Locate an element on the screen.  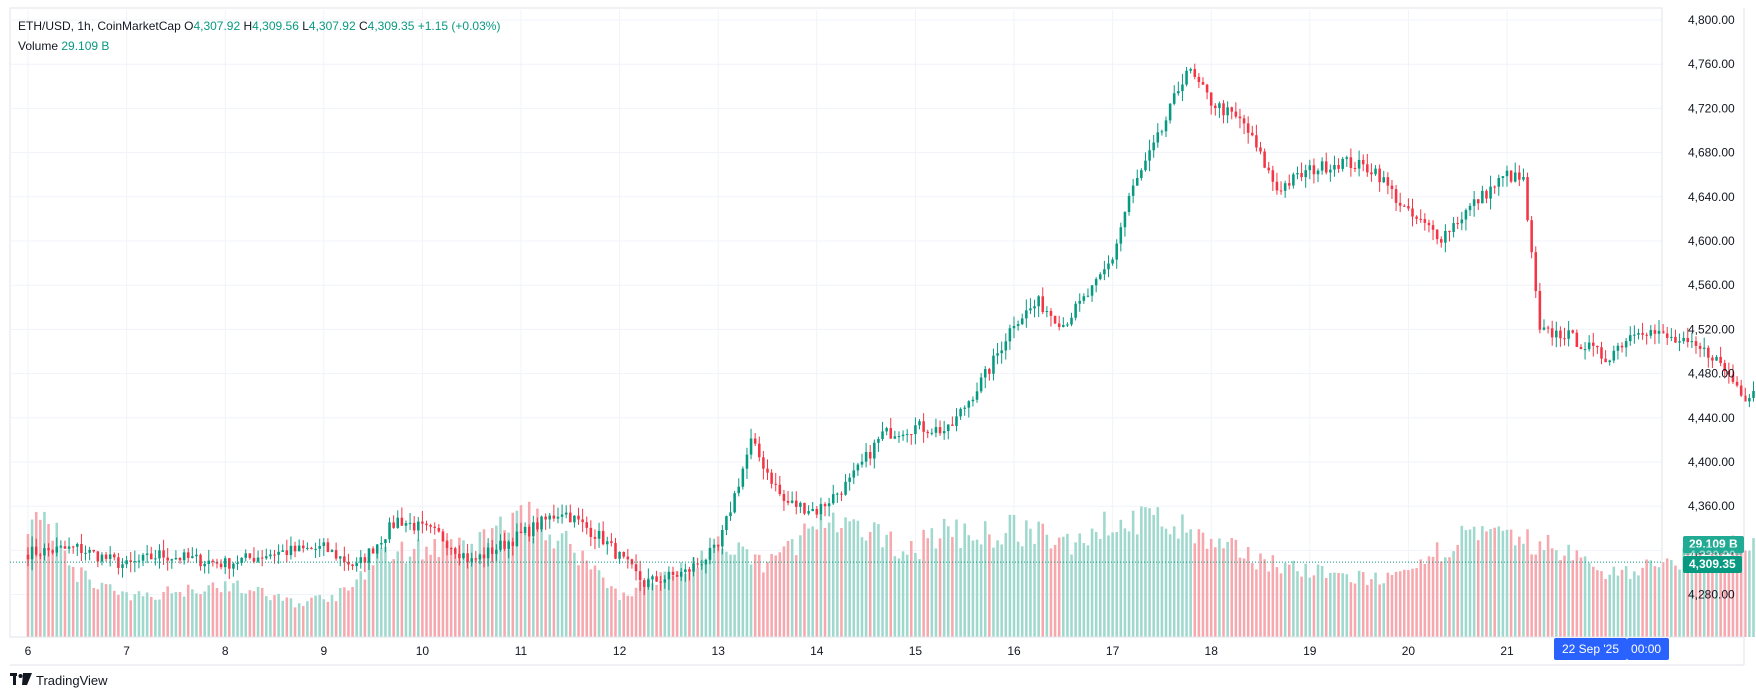
x-tick-label: 11 is located at coordinates (521, 651).